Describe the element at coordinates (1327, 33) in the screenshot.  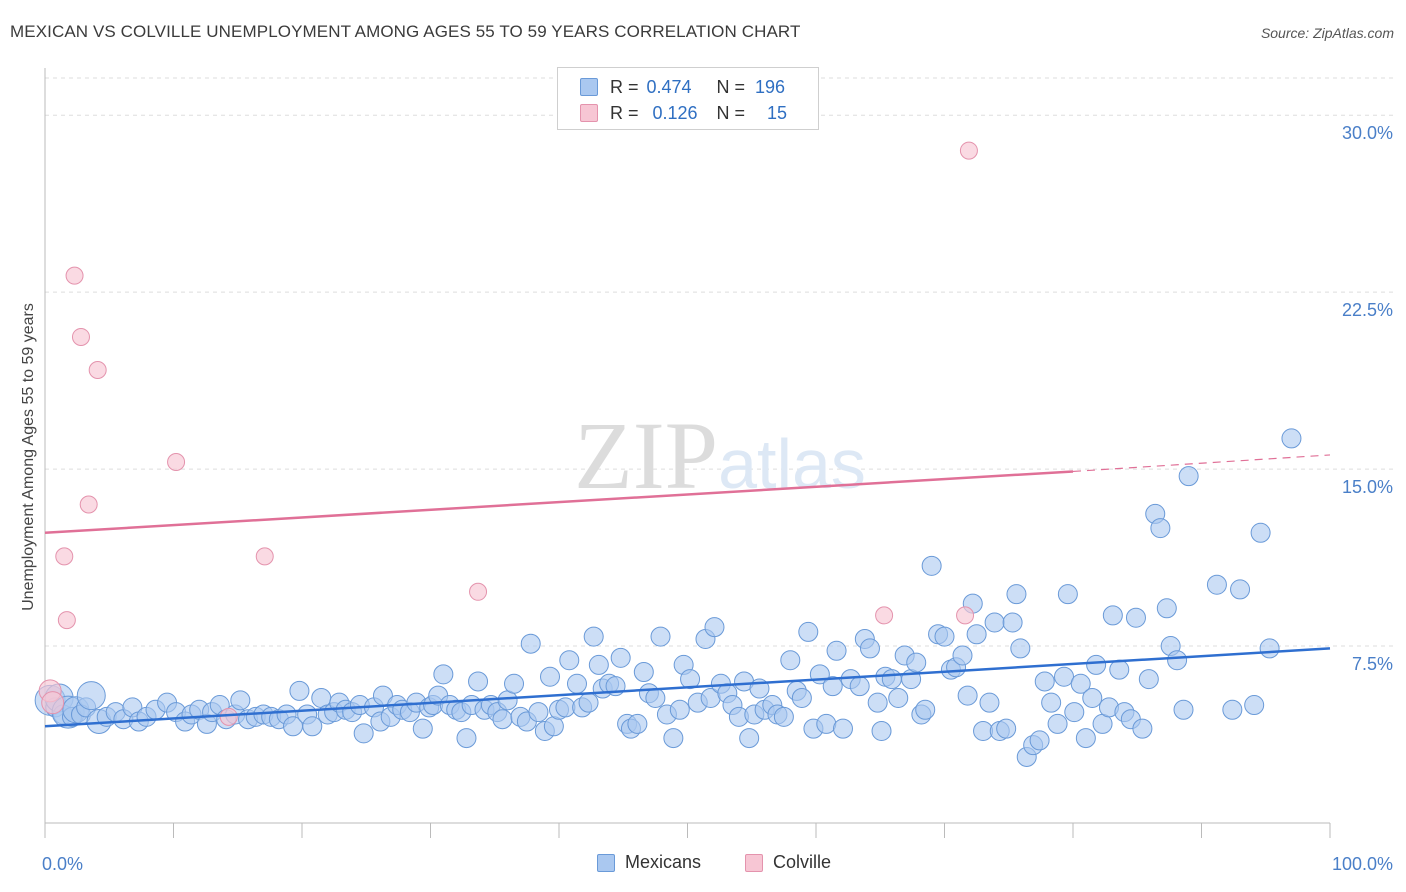
I see `source-credit: Source: ZipAtlas.com` at that location.